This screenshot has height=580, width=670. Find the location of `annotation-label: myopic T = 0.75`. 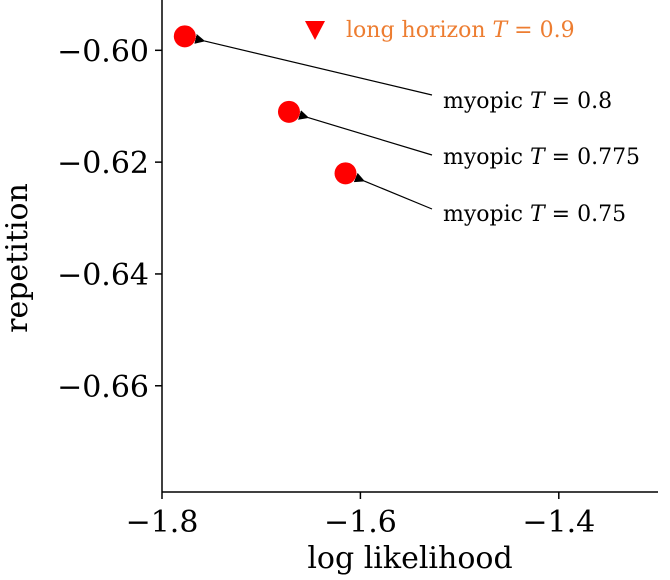

annotation-label: myopic T = 0.75 is located at coordinates (534, 214).